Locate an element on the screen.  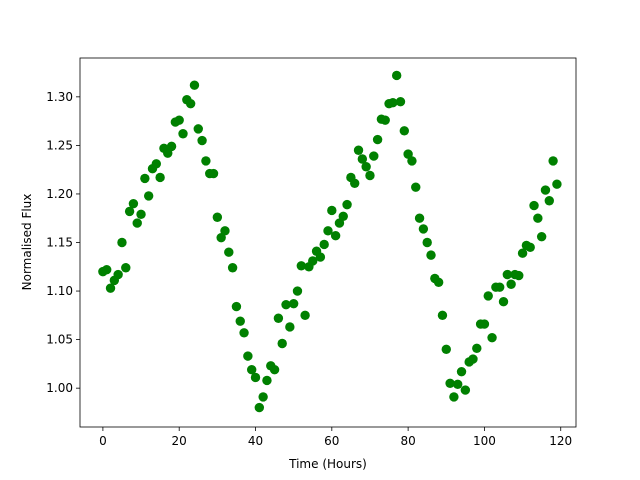
x-tick-label-1: 20 is located at coordinates (179, 441).